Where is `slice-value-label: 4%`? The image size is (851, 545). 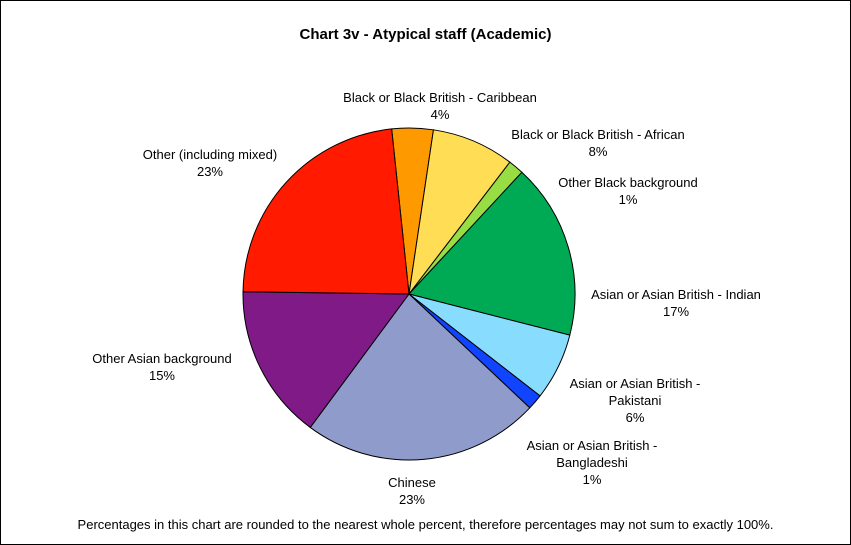 slice-value-label: 4% is located at coordinates (440, 114).